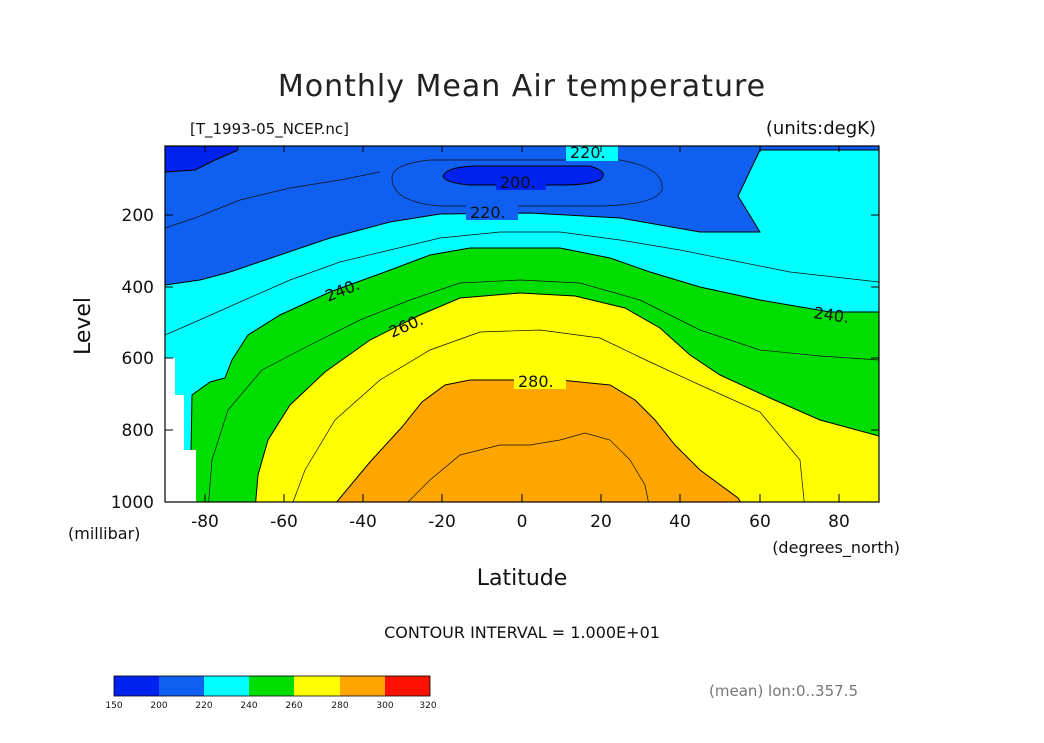 The height and width of the screenshot is (743, 1044). I want to click on x-tick-label: 40, so click(680, 522).